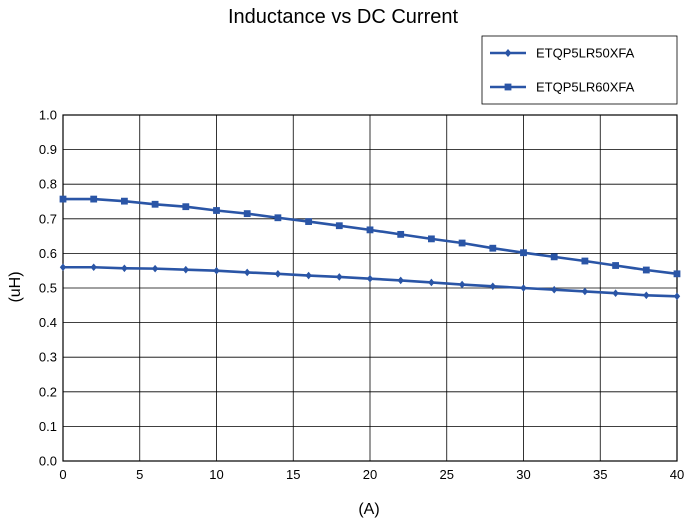  I want to click on legend-box, so click(579, 70).